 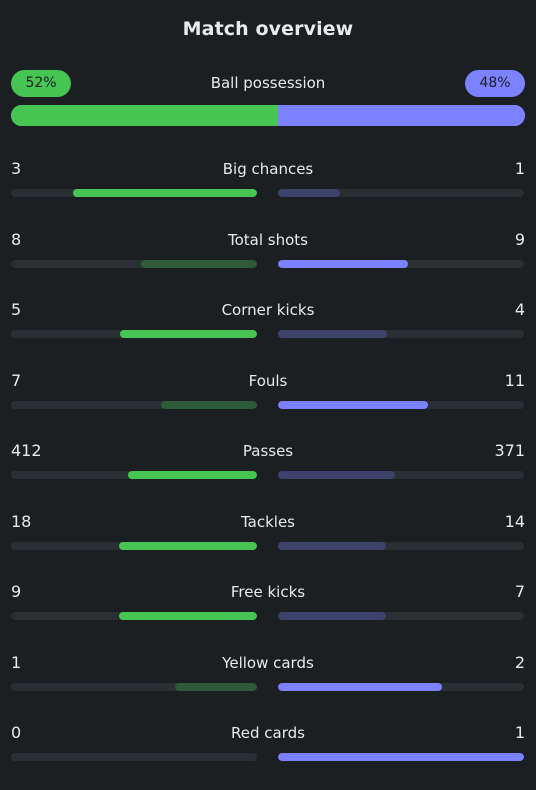 I want to click on stat-row: 18 Tackles 14, so click(x=268, y=543).